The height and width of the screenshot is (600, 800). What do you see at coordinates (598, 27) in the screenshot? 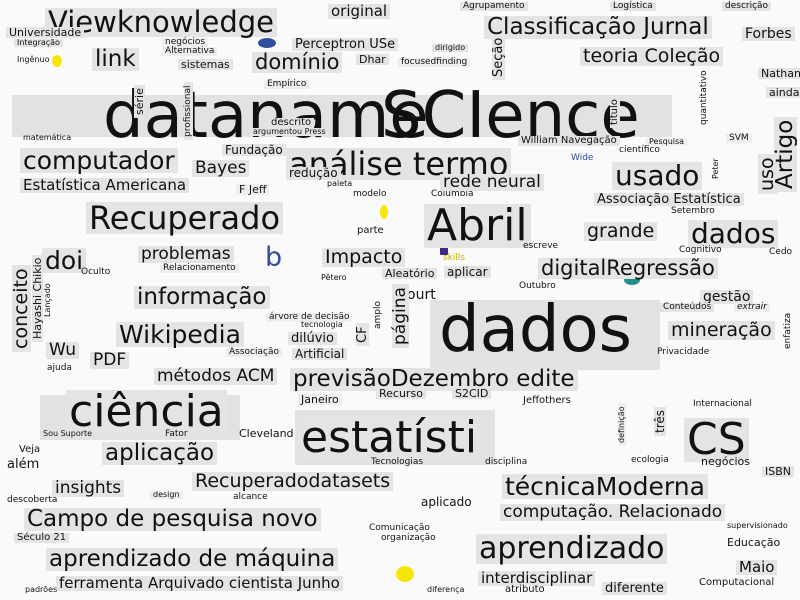
I see `cloud-word: Classificação Jurnal` at bounding box center [598, 27].